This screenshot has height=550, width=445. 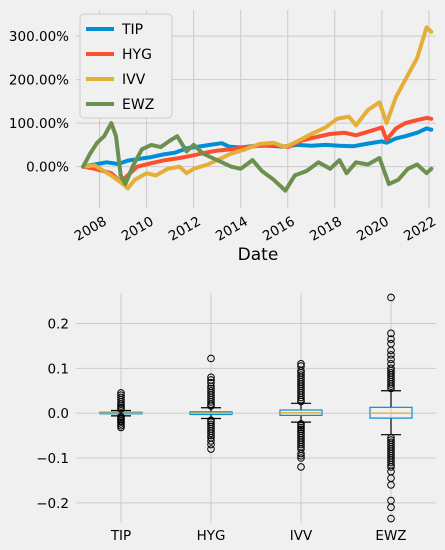 What do you see at coordinates (258, 536) in the screenshot?
I see `box-x-ticks: TIP HYG IVV EWZ` at bounding box center [258, 536].